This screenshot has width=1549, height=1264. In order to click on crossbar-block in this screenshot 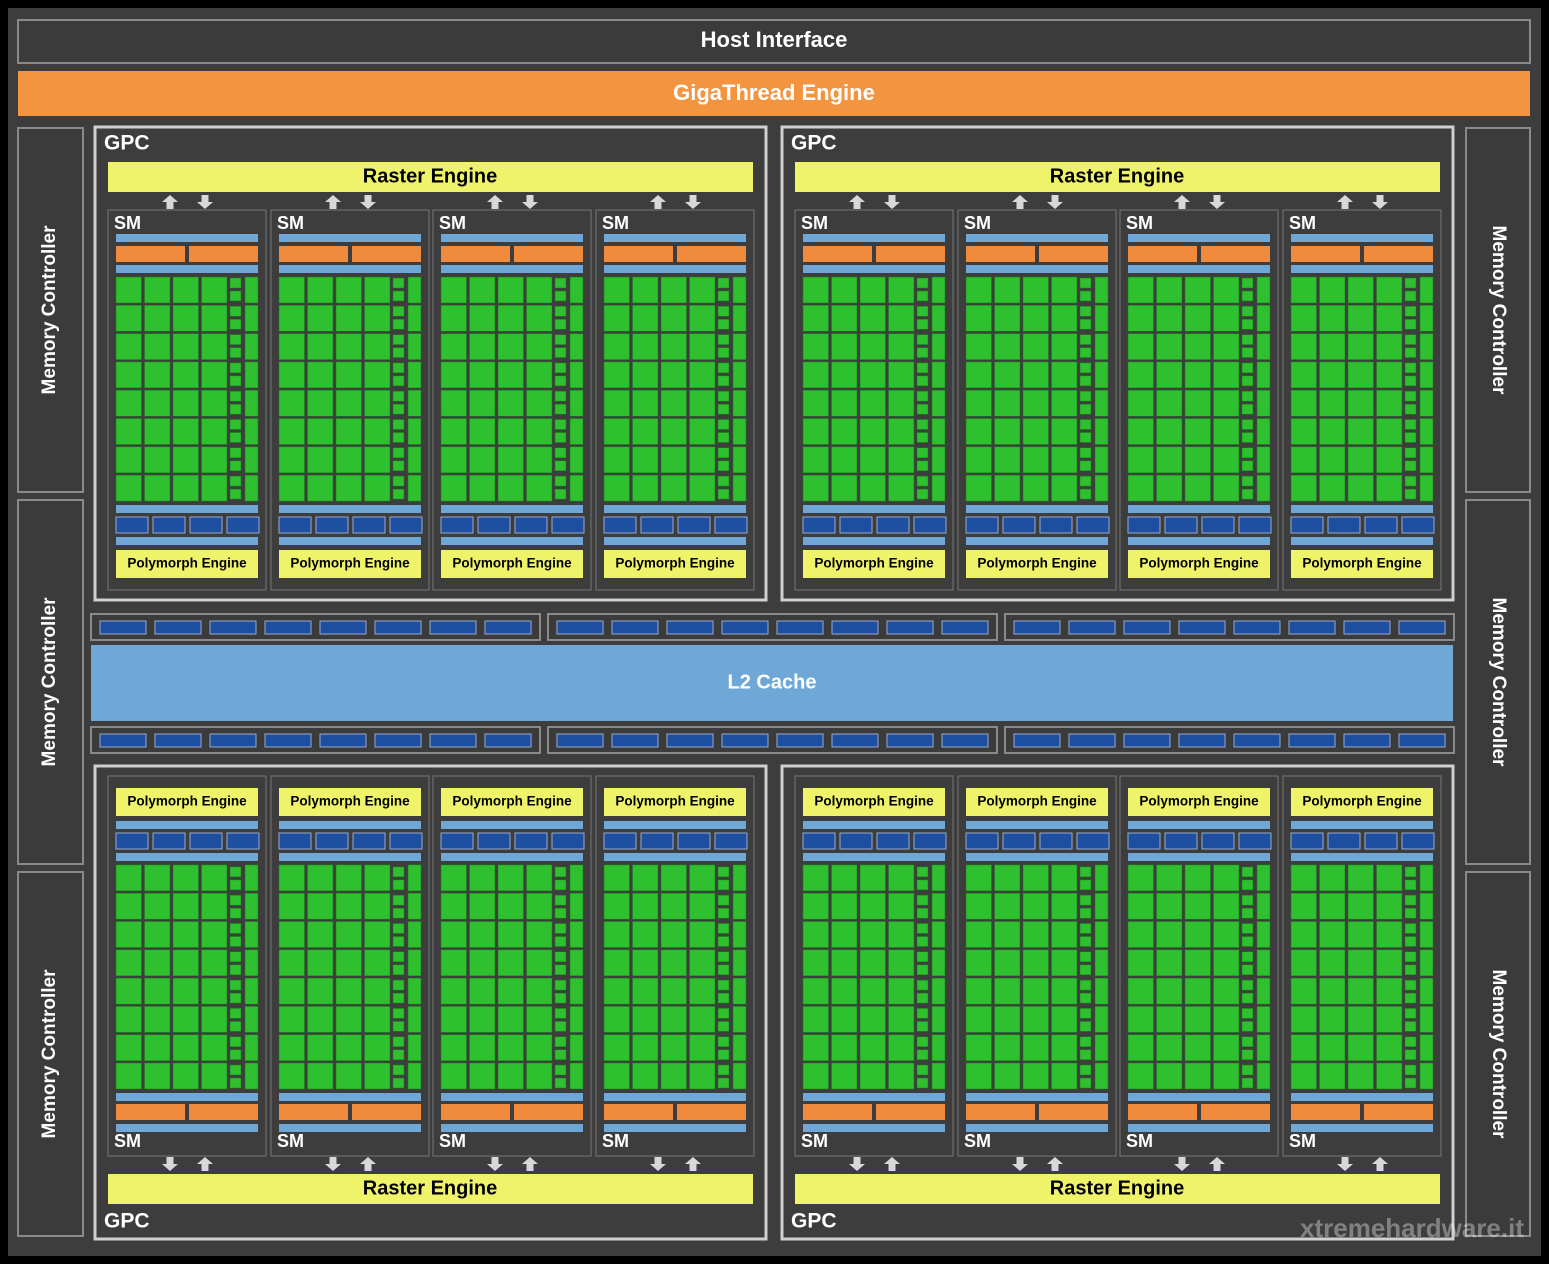, I will do `click(123, 740)`.